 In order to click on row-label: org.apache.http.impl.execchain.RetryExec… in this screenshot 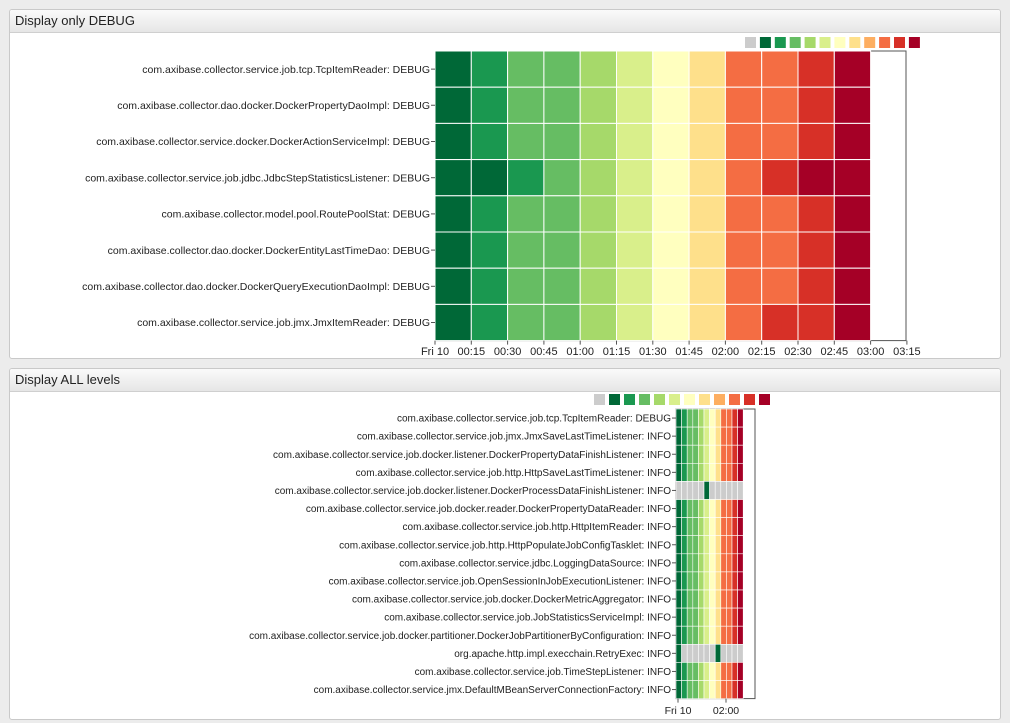, I will do `click(562, 654)`.